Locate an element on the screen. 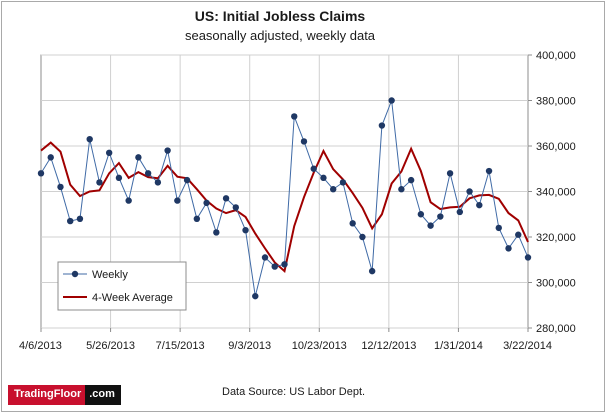 The width and height of the screenshot is (608, 415). x-tick-label: 9/3/2013 is located at coordinates (249, 346).